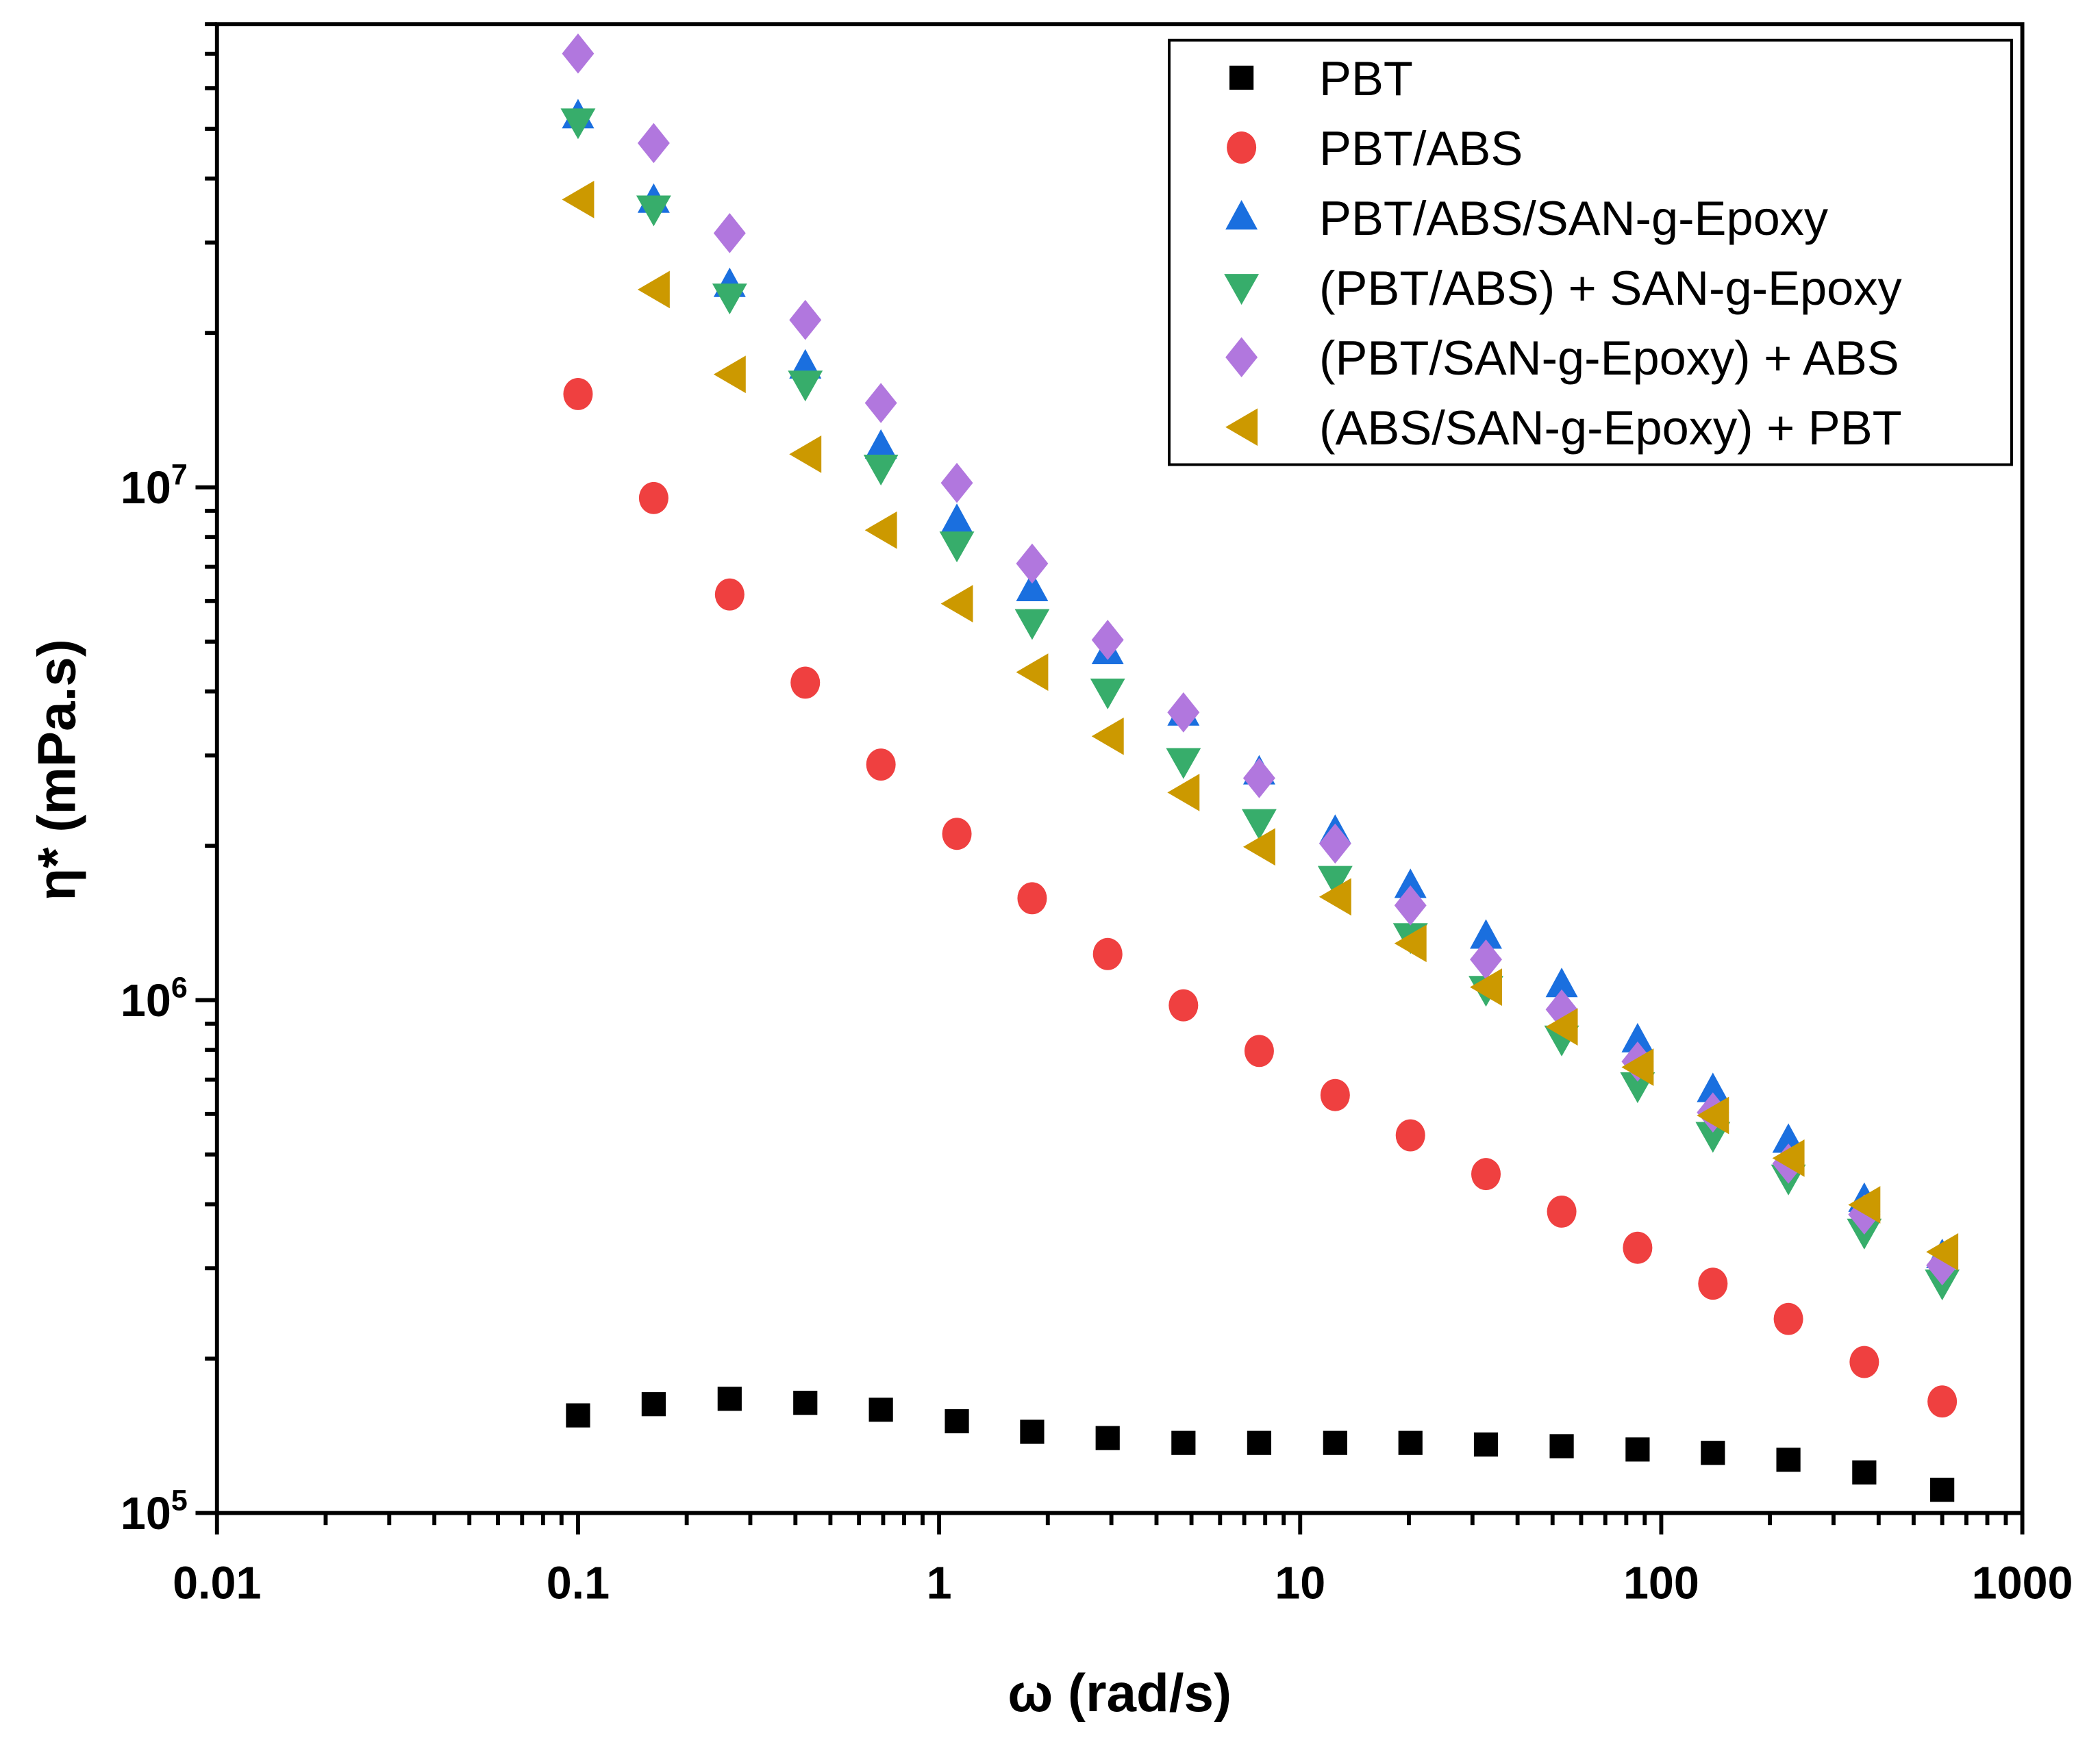 Image resolution: width=2100 pixels, height=1742 pixels. Describe the element at coordinates (1421, 148) in the screenshot. I see `legend-label: PBT/ABS` at that location.